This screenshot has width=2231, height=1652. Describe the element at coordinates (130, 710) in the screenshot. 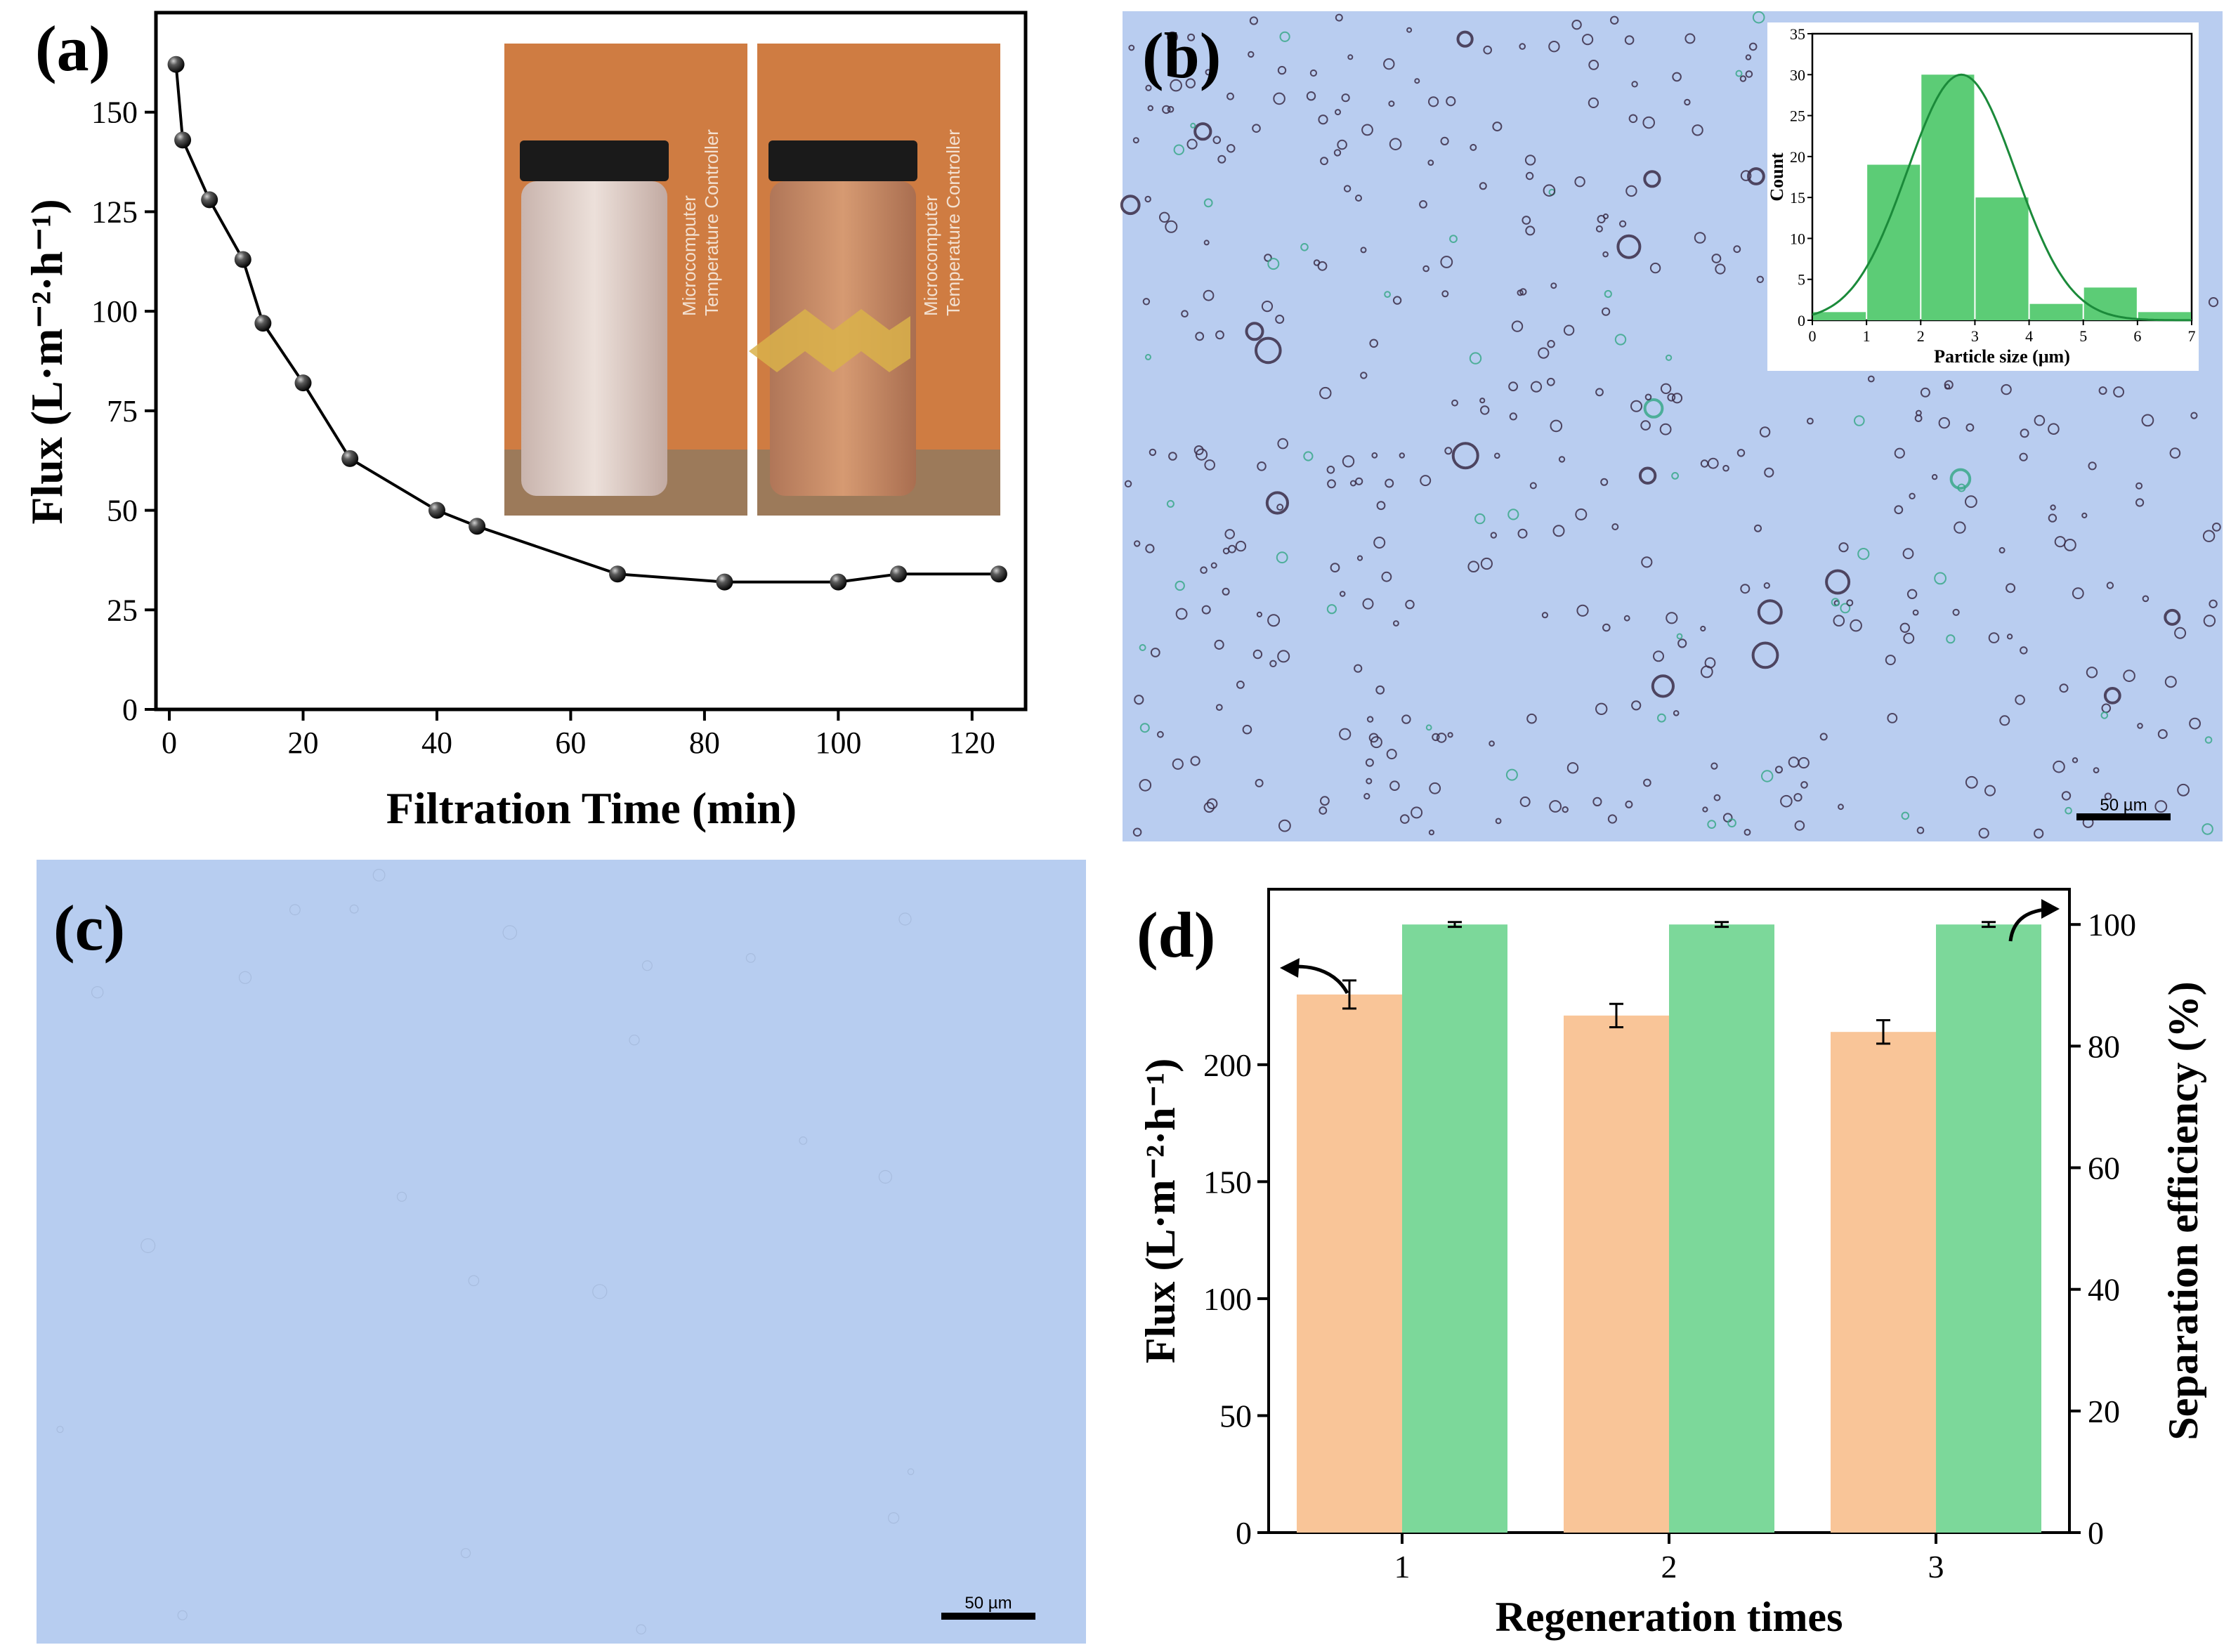

I see `plot-a-ytick-label: 0` at that location.